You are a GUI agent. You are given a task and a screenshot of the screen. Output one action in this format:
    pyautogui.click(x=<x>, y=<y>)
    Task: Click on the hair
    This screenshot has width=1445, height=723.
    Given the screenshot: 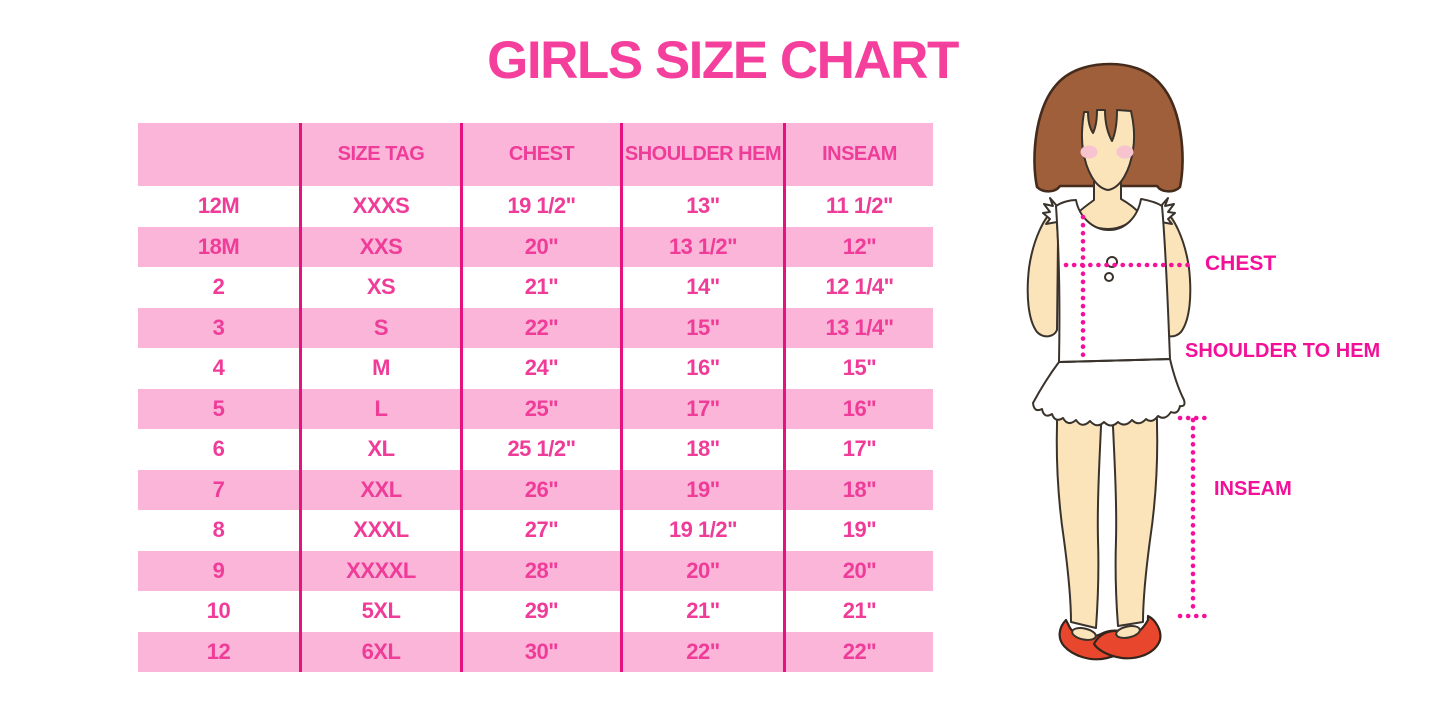 What is the action you would take?
    pyautogui.click(x=1108, y=127)
    